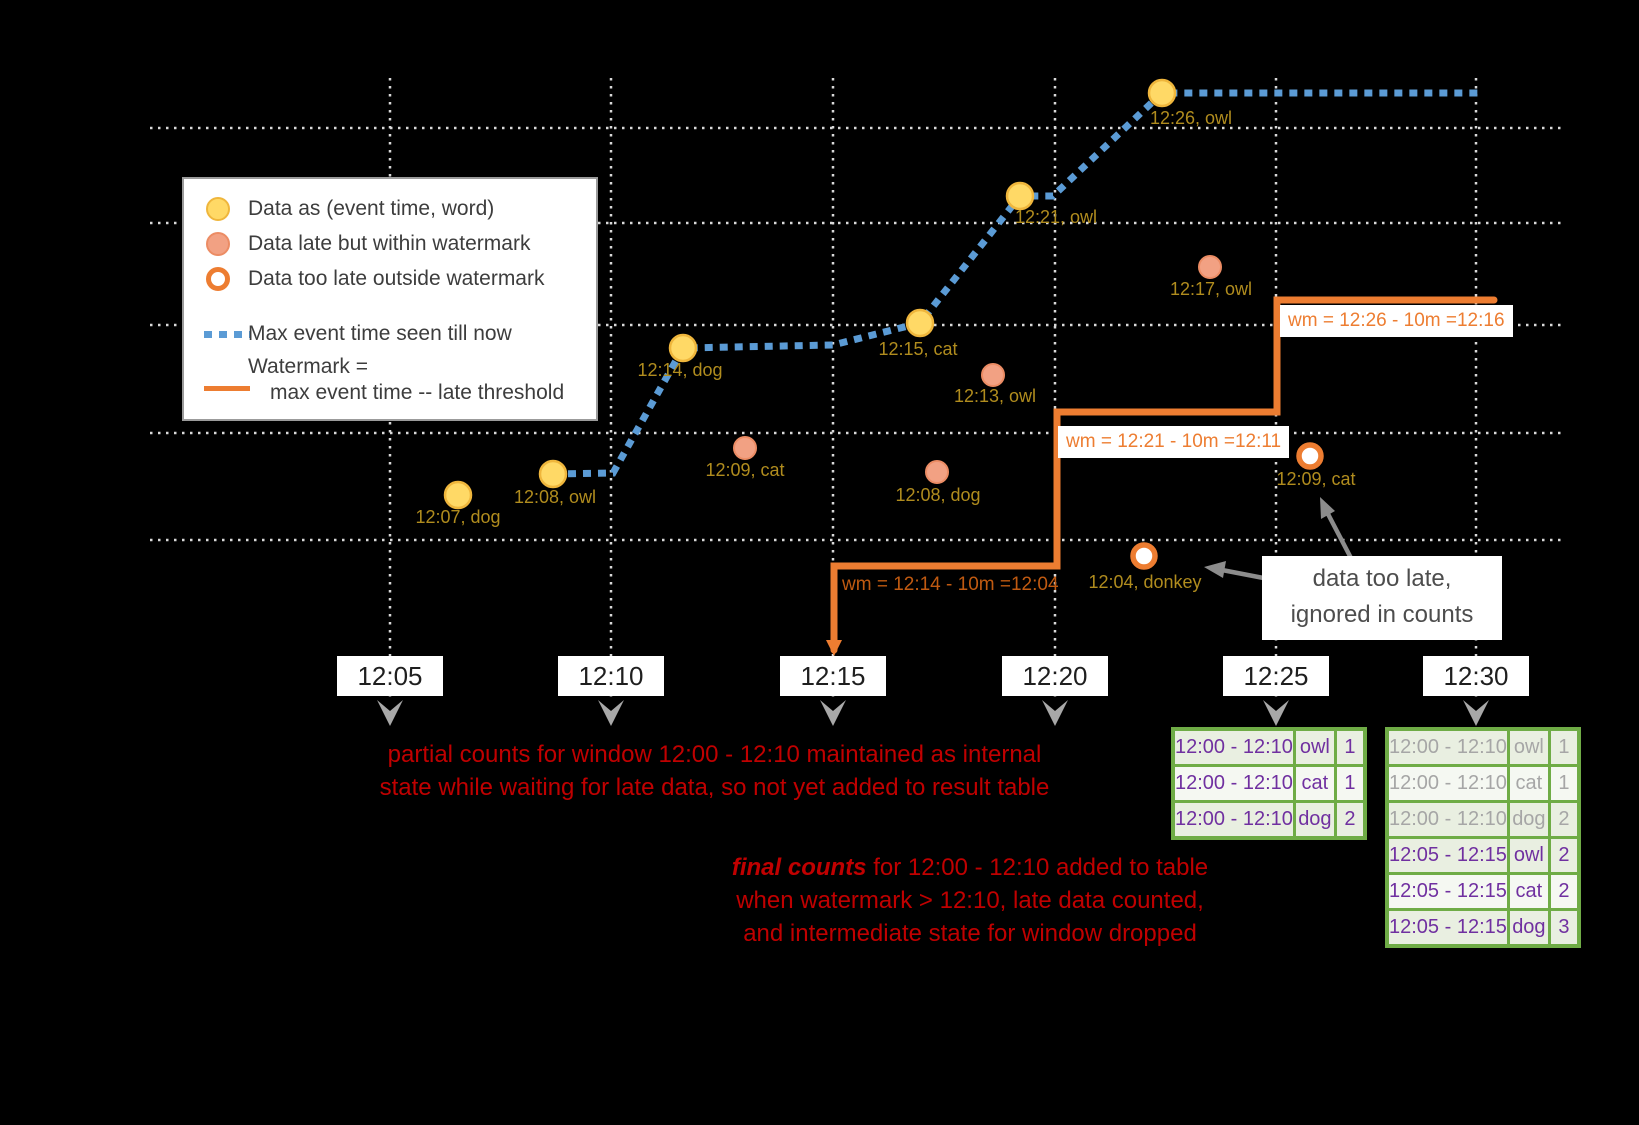 This screenshot has width=1639, height=1125. I want to click on count-cell: 3, so click(1564, 928).